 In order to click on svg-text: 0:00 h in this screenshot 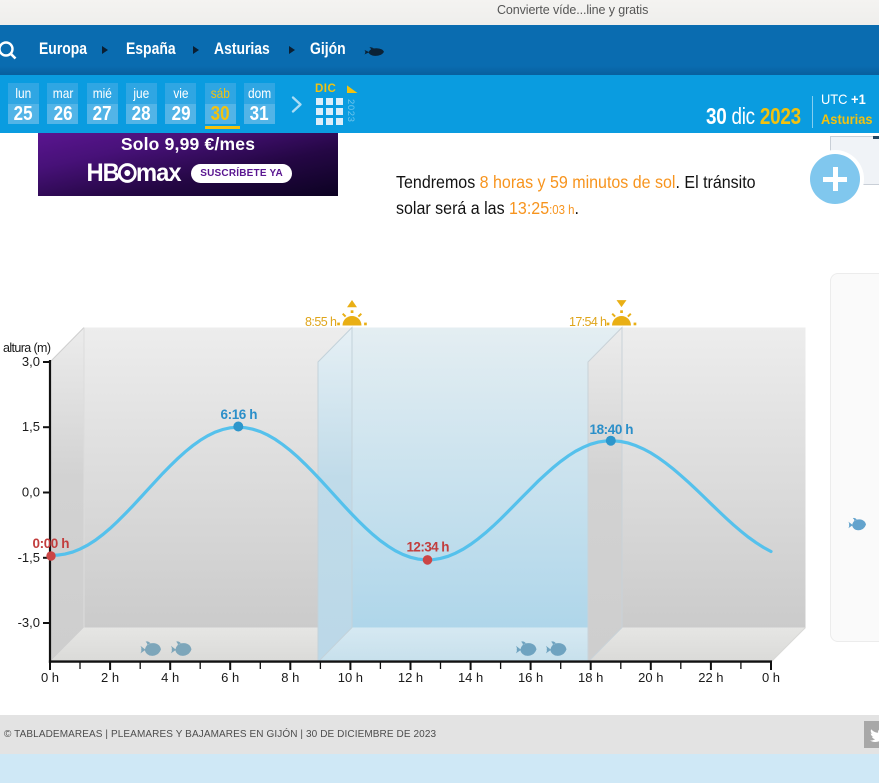, I will do `click(51, 543)`.